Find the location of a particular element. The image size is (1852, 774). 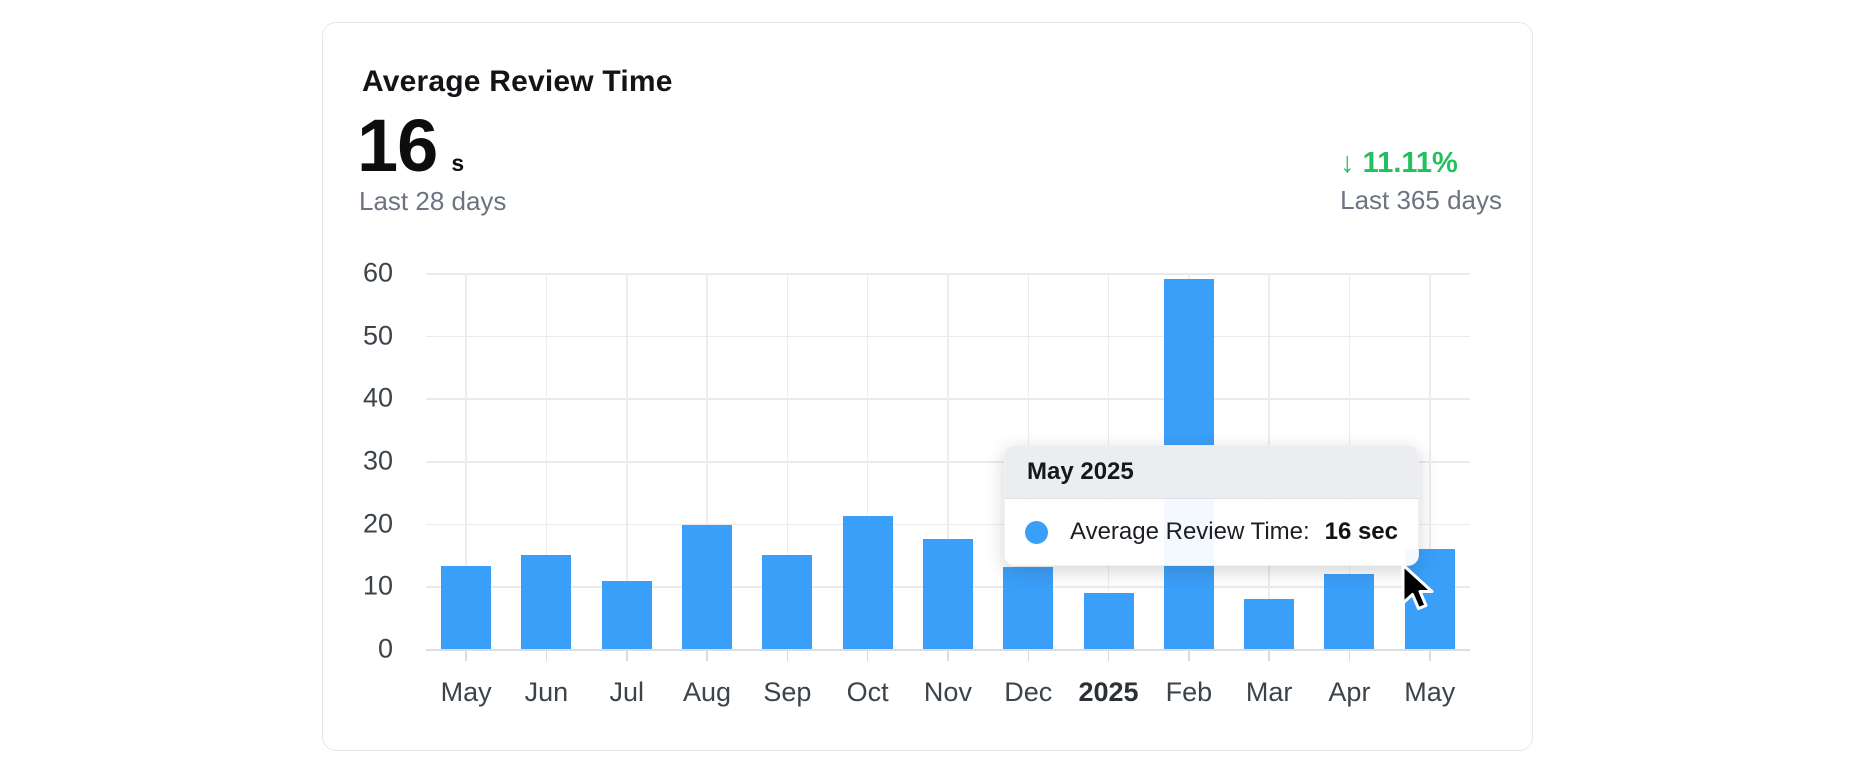

bar-Jul is located at coordinates (626, 615).